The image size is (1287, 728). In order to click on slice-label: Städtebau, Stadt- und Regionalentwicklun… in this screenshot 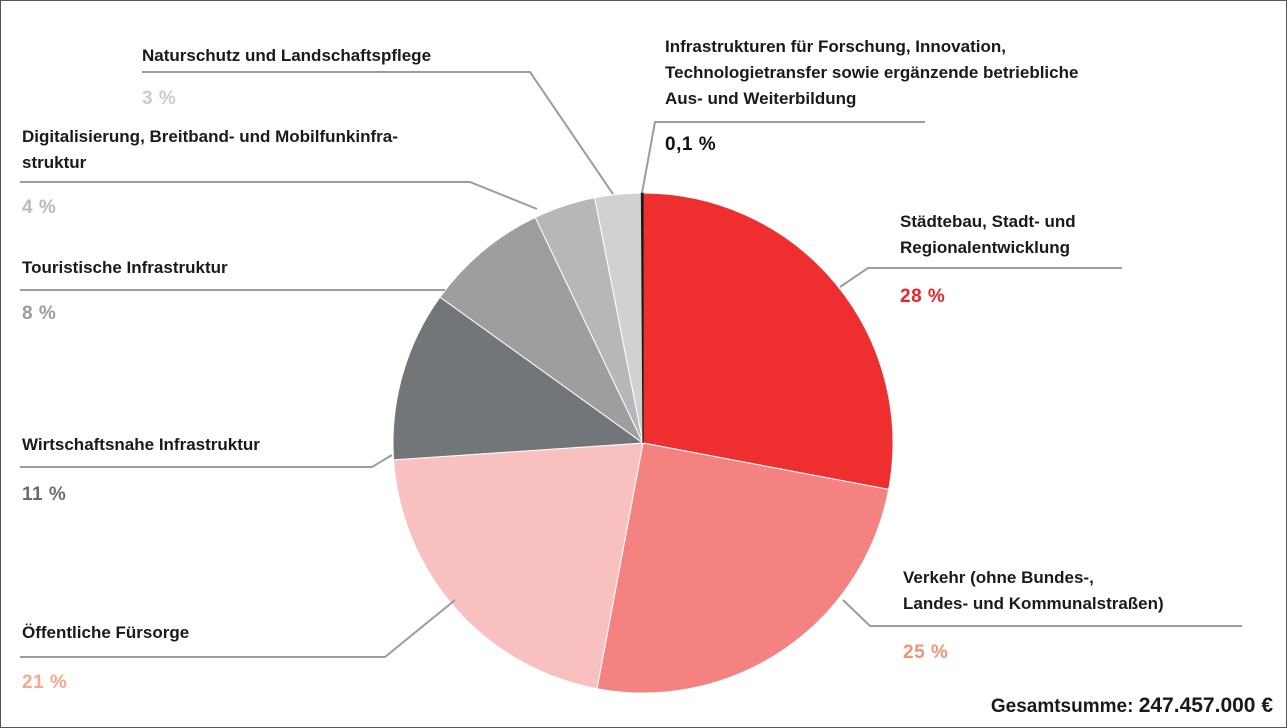, I will do `click(988, 234)`.